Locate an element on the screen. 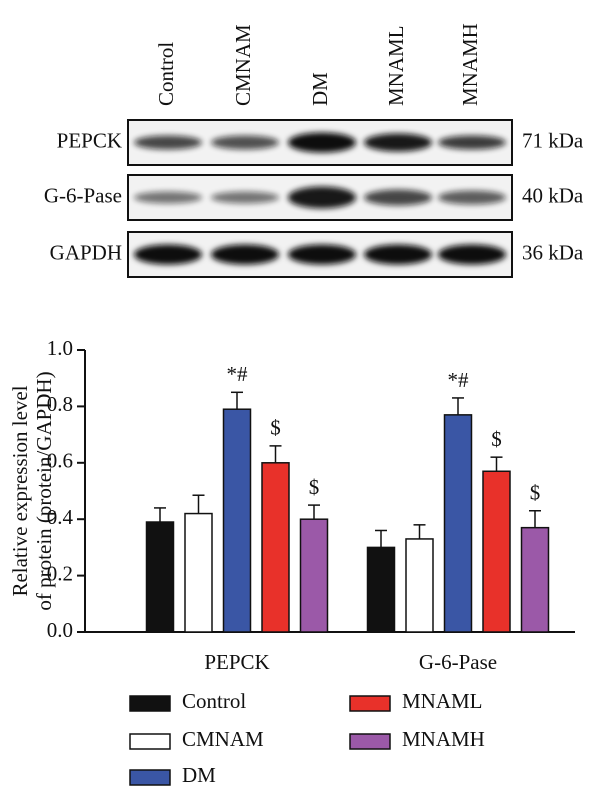  y-axis-title: of protein (protein/GAPDH) is located at coordinates (44, 490).